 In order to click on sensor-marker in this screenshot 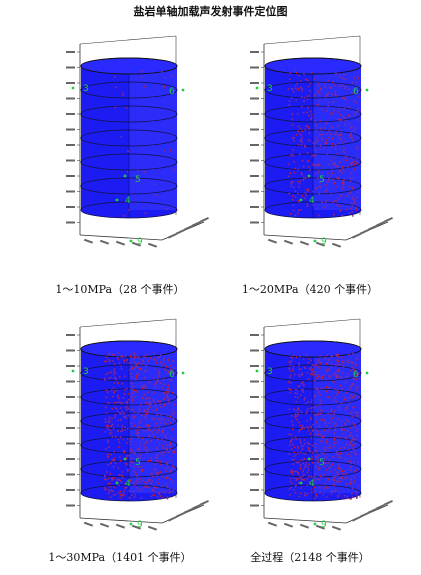, I will do `click(367, 90)`.